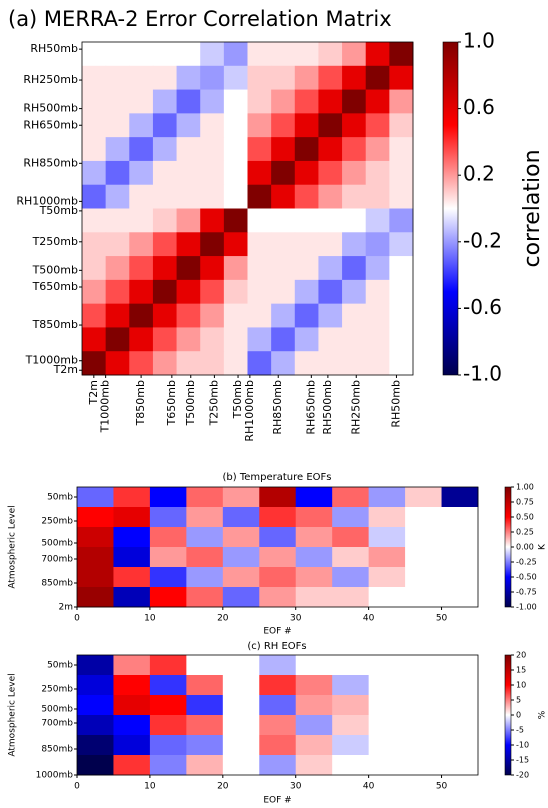  Describe the element at coordinates (522, 775) in the screenshot. I see `colorbar-tick-label: -20` at that location.